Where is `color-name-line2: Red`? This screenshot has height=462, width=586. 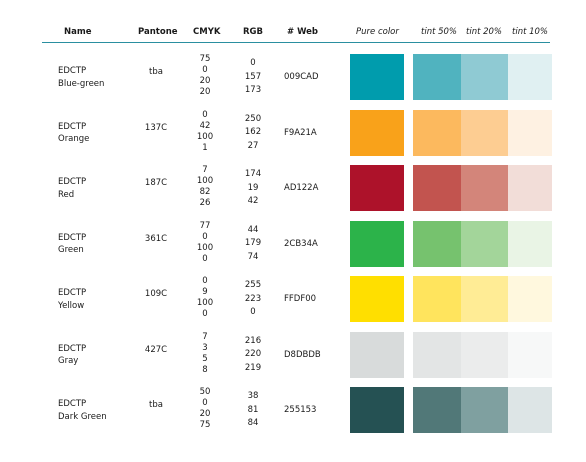
color-name-line2: Red is located at coordinates (66, 194).